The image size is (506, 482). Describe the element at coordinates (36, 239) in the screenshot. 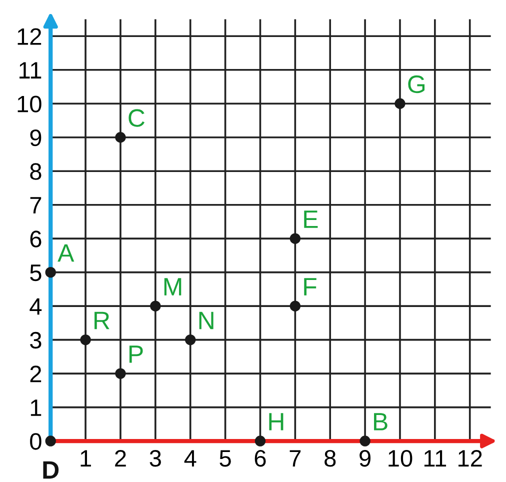

I see `y-tick-label: 6` at that location.